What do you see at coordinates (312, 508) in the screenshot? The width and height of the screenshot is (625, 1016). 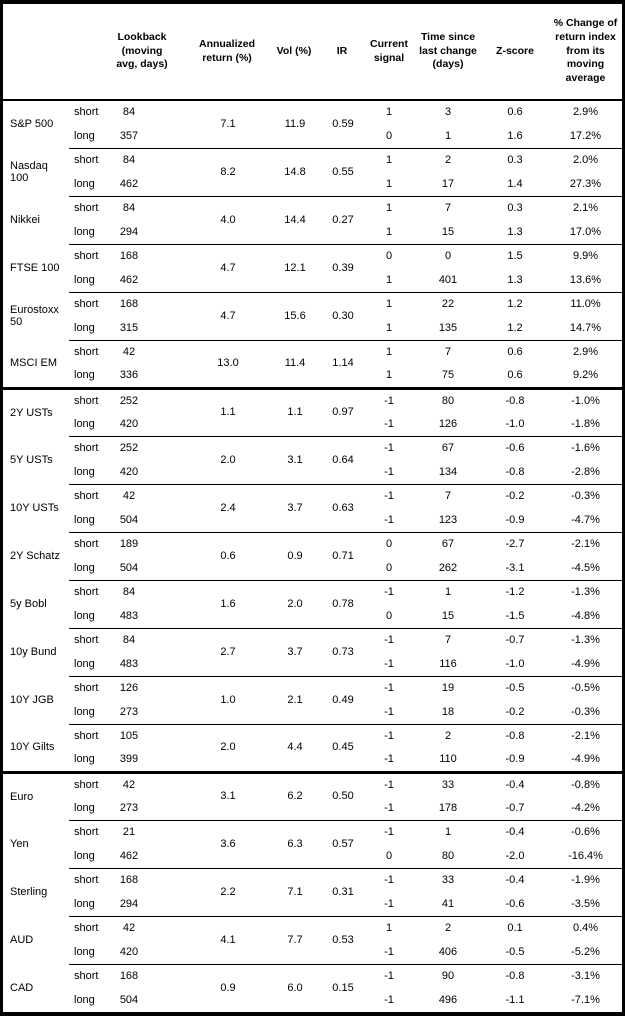 I see `table-row: 10Y USTs short 42 2.4 3.7 0.63 -1 7 -0.2 -0.3%` at bounding box center [312, 508].